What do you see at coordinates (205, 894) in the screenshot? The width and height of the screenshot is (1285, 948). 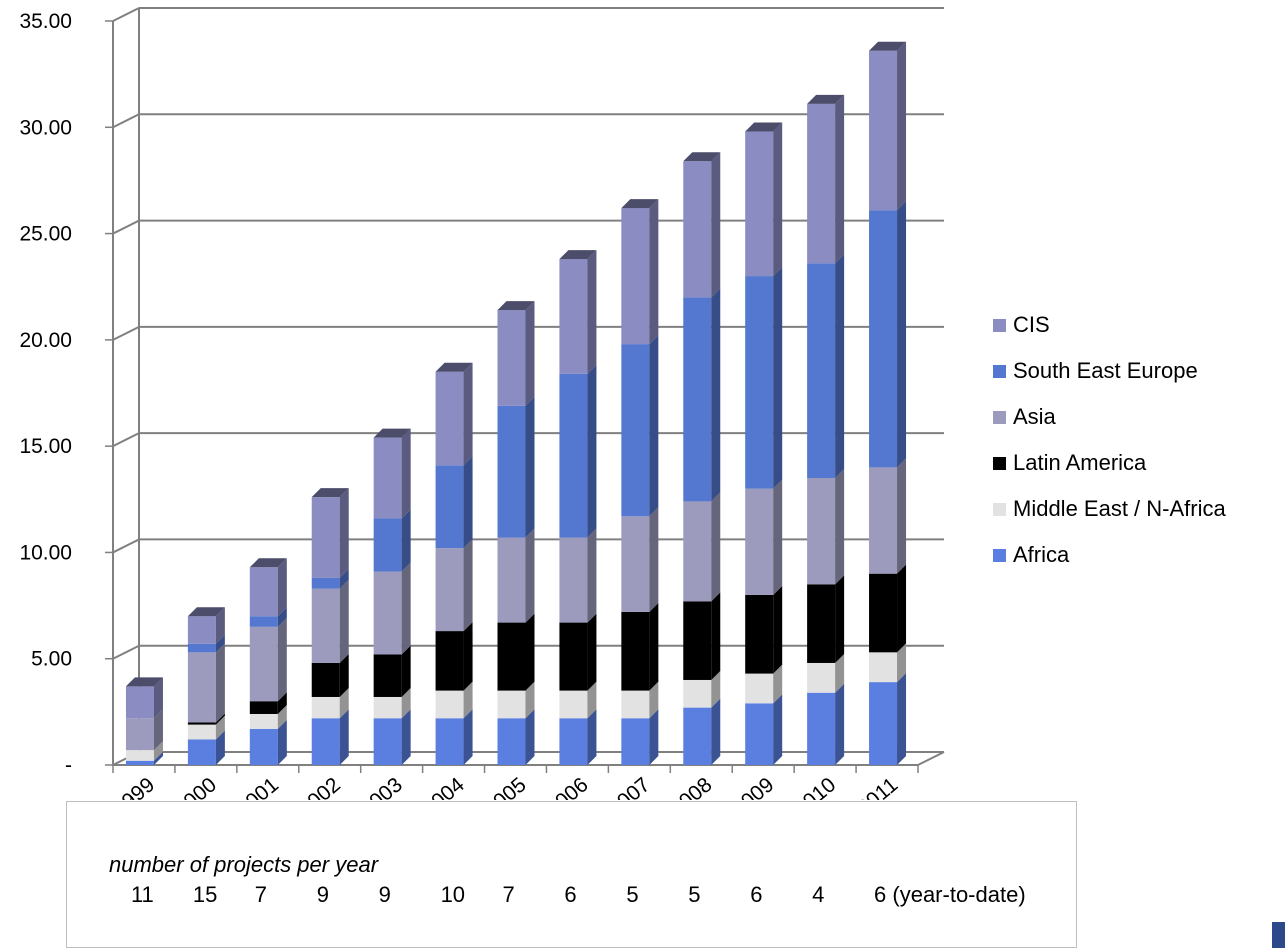 I see `project-count: 15` at bounding box center [205, 894].